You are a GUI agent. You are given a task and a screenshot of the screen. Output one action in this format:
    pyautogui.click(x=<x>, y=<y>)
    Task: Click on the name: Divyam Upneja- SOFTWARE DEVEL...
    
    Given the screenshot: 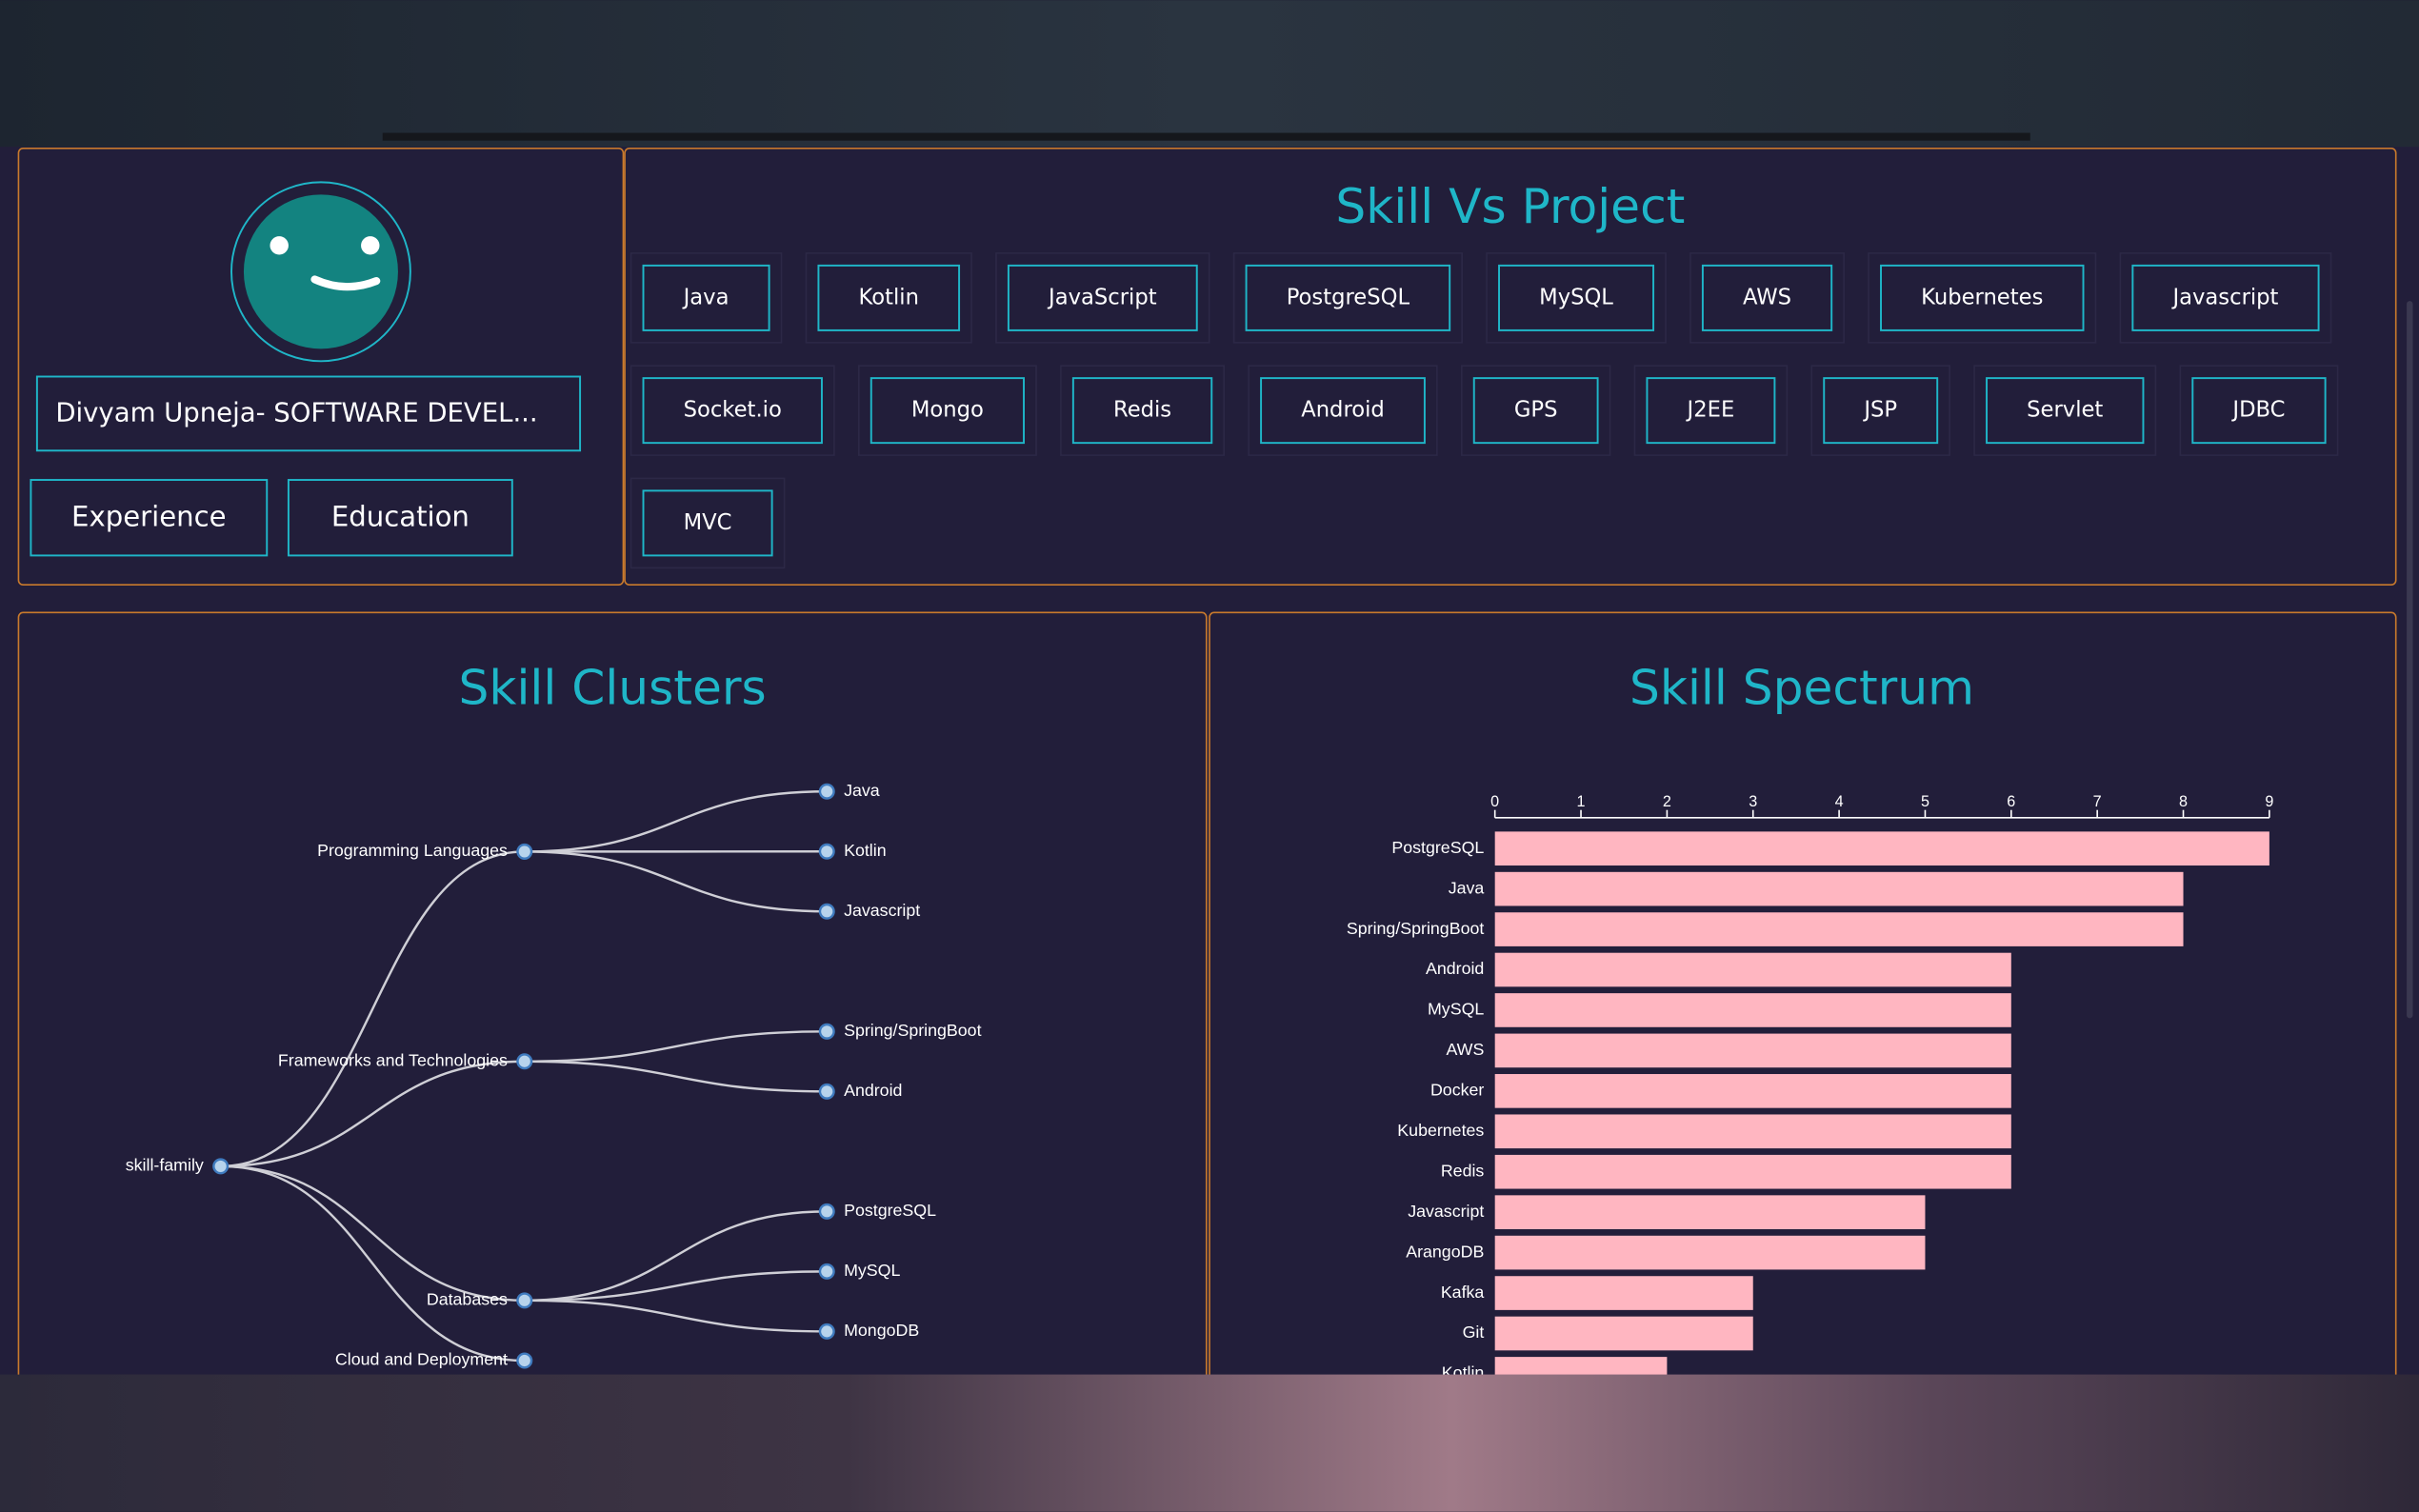 What is the action you would take?
    pyautogui.click(x=296, y=412)
    